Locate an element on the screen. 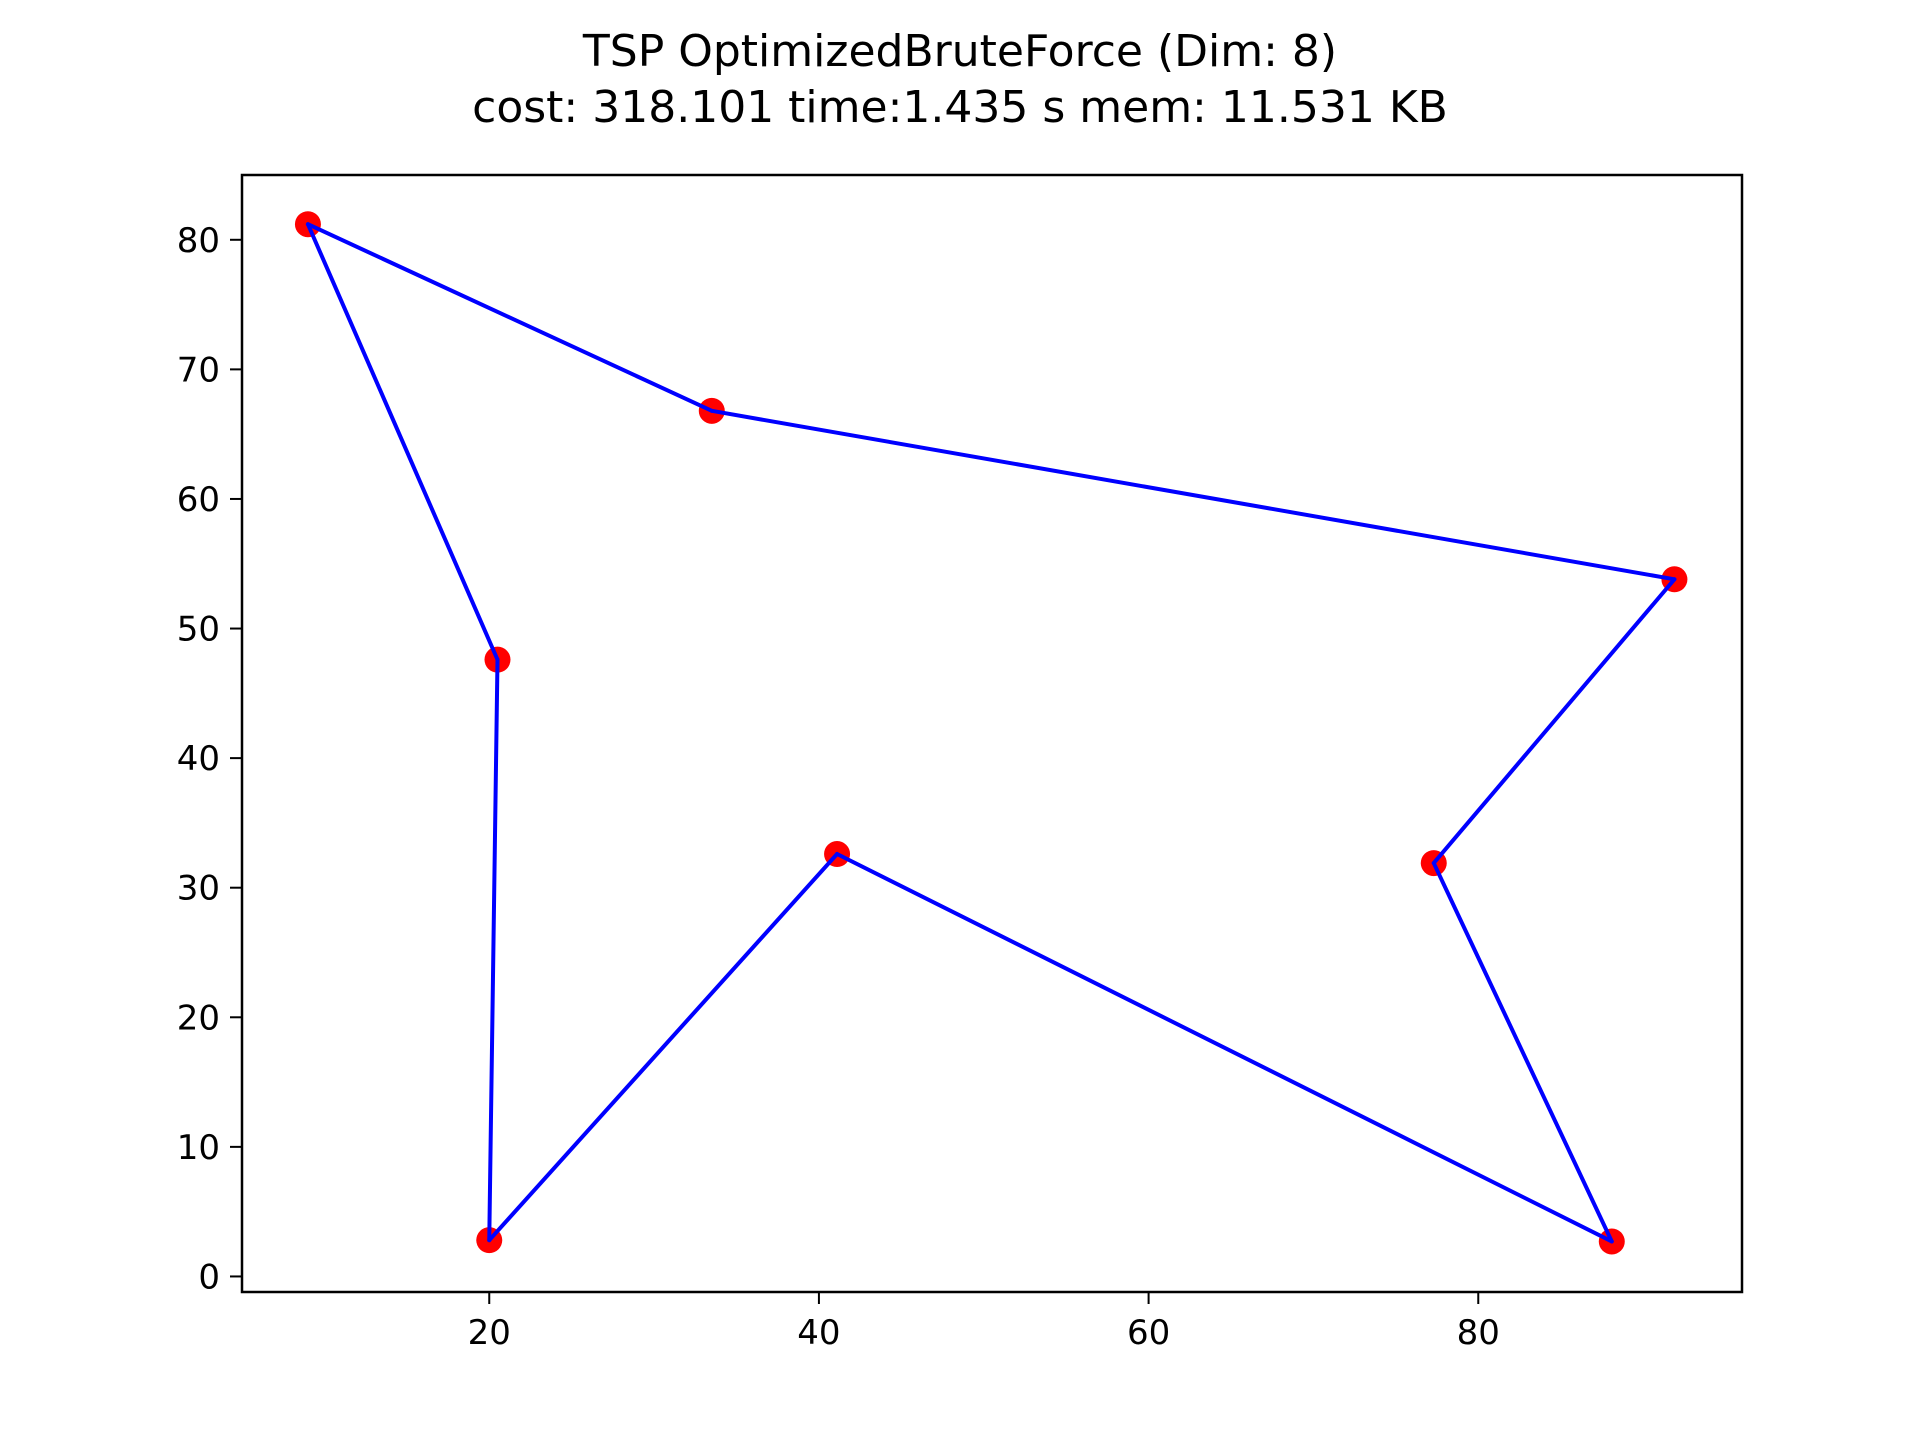 This screenshot has width=1920, height=1440. x-tick-label: 20 is located at coordinates (489, 1333).